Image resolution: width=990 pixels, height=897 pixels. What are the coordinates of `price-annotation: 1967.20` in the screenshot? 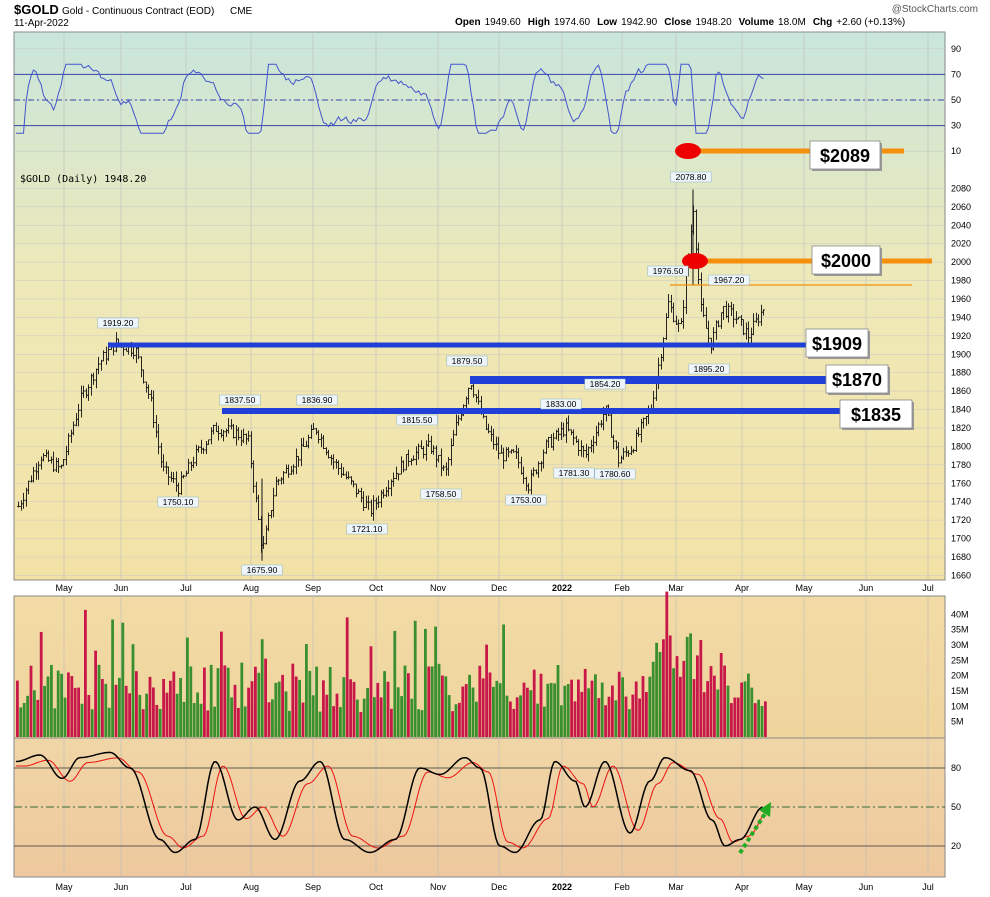 It's located at (729, 280).